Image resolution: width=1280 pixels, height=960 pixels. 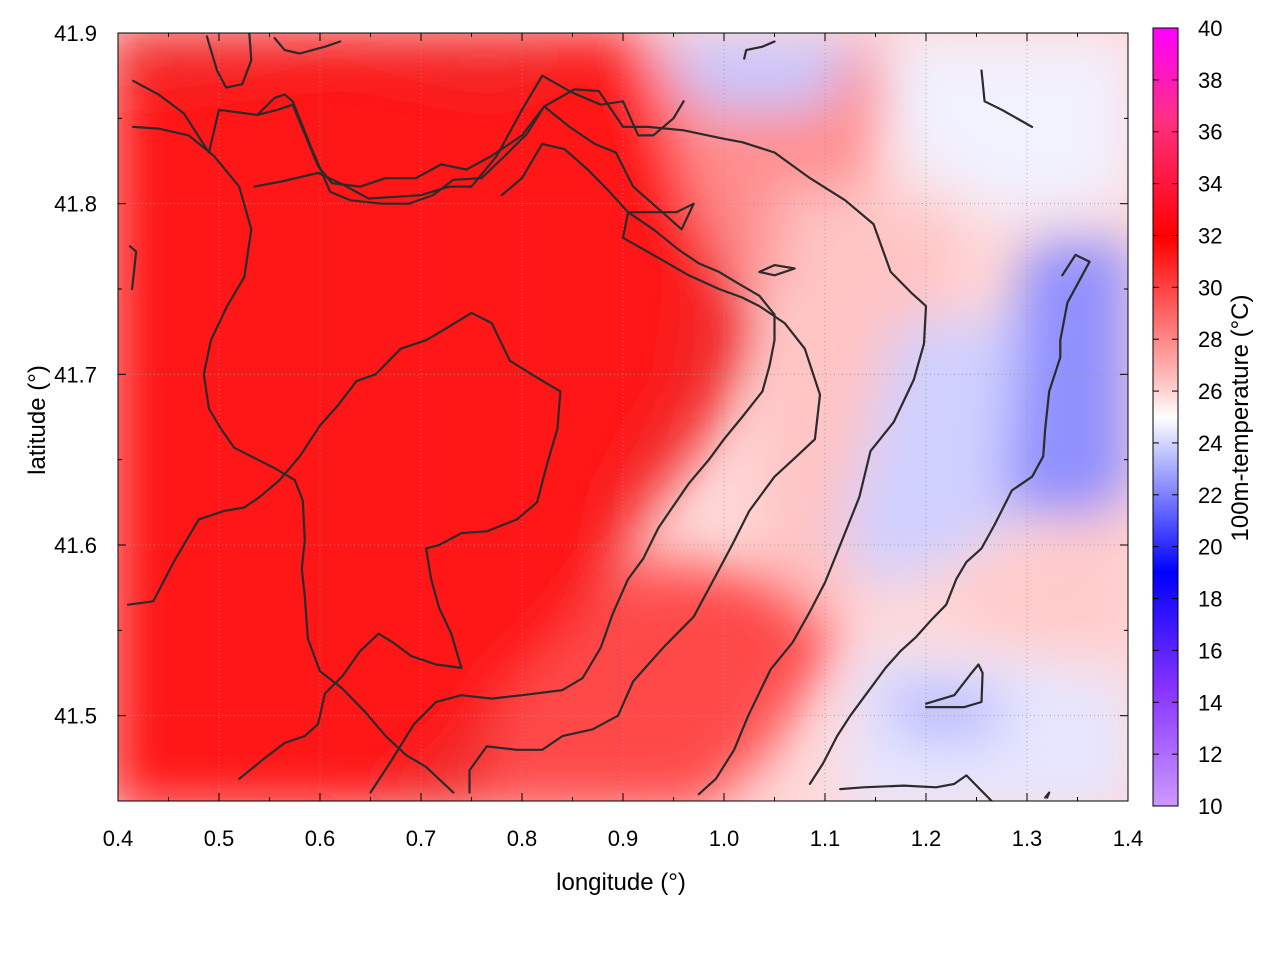 I want to click on colorbar-label: 100m-temperature (°C), so click(x=1240, y=417).